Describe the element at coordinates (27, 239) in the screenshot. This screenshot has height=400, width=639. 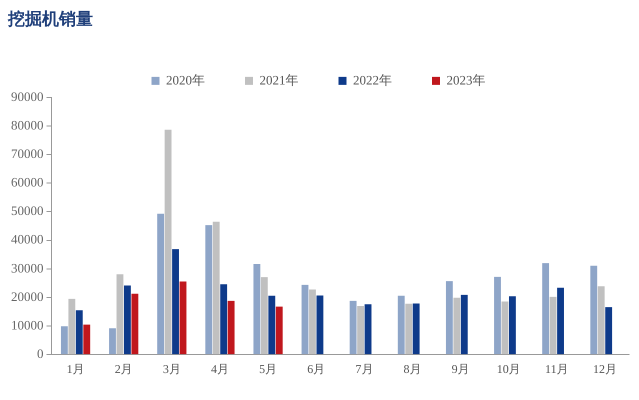
I see `y-tick-label: 40000` at that location.